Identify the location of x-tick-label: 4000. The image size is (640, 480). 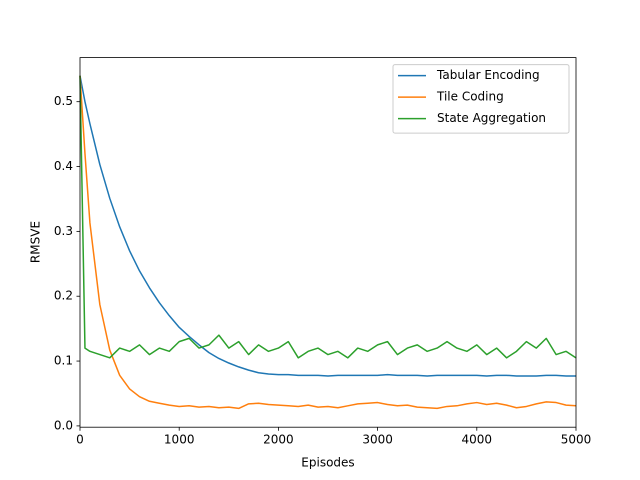
(477, 440).